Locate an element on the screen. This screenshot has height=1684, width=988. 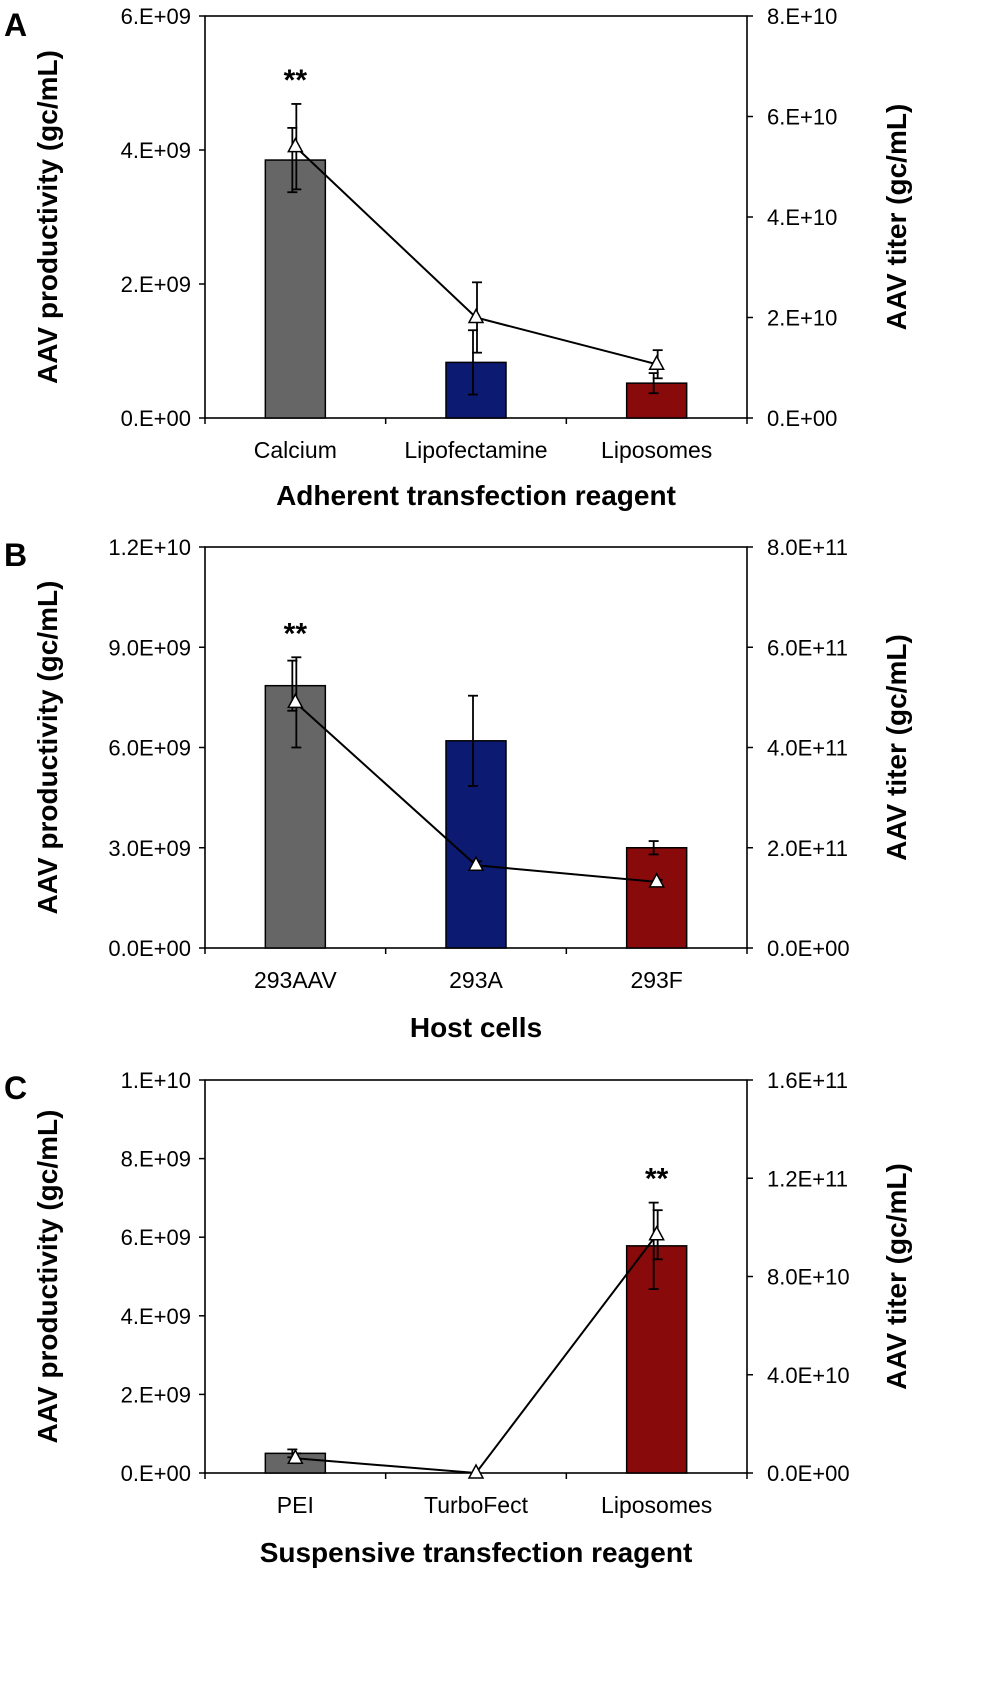
y2-tick-label: 4.0E+11 is located at coordinates (807, 748).